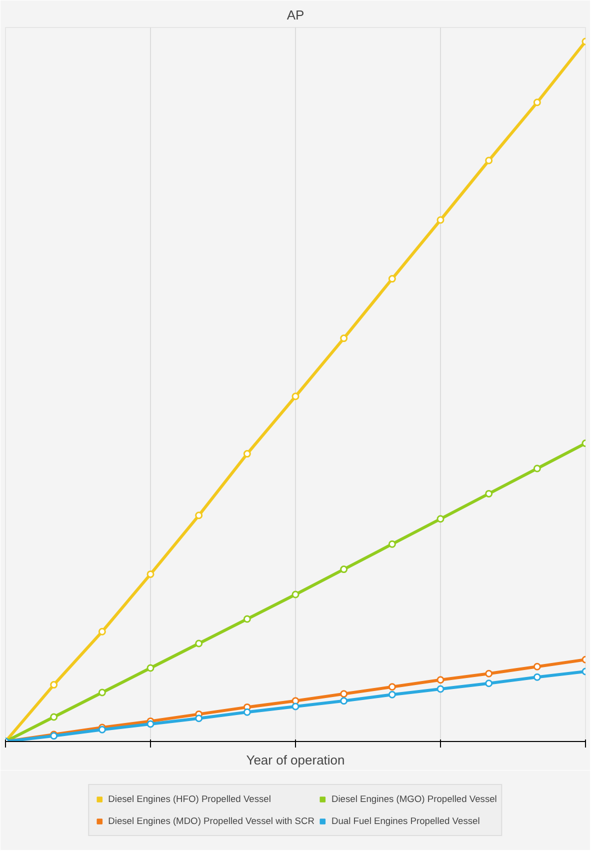  Describe the element at coordinates (211, 821) in the screenshot. I see `legend-label: Diesel Engines (MDO) Propelled Vessel with SCR` at that location.